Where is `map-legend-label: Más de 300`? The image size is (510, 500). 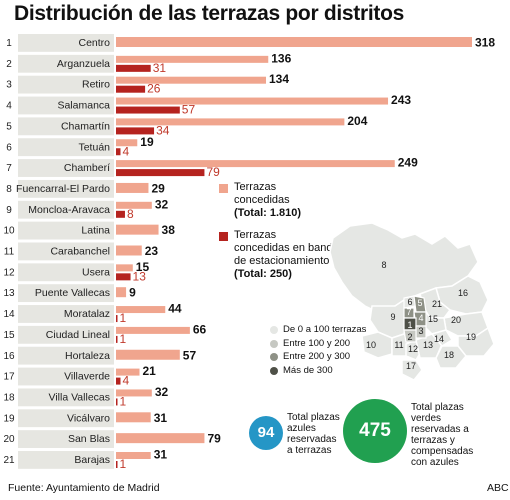 map-legend-label: Más de 300 is located at coordinates (308, 370).